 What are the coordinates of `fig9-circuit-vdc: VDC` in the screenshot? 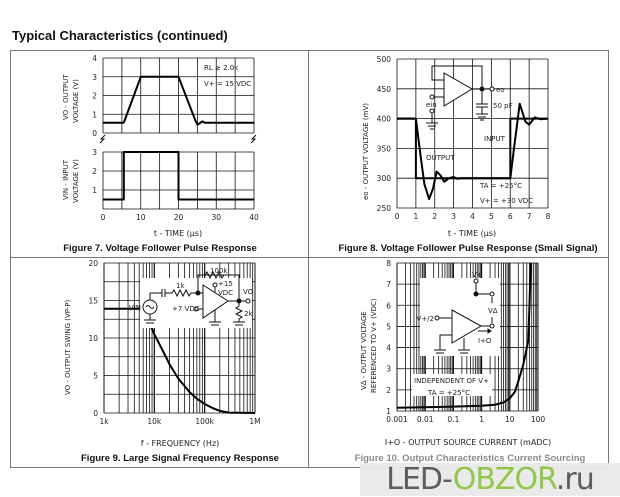 It's located at (225, 293).